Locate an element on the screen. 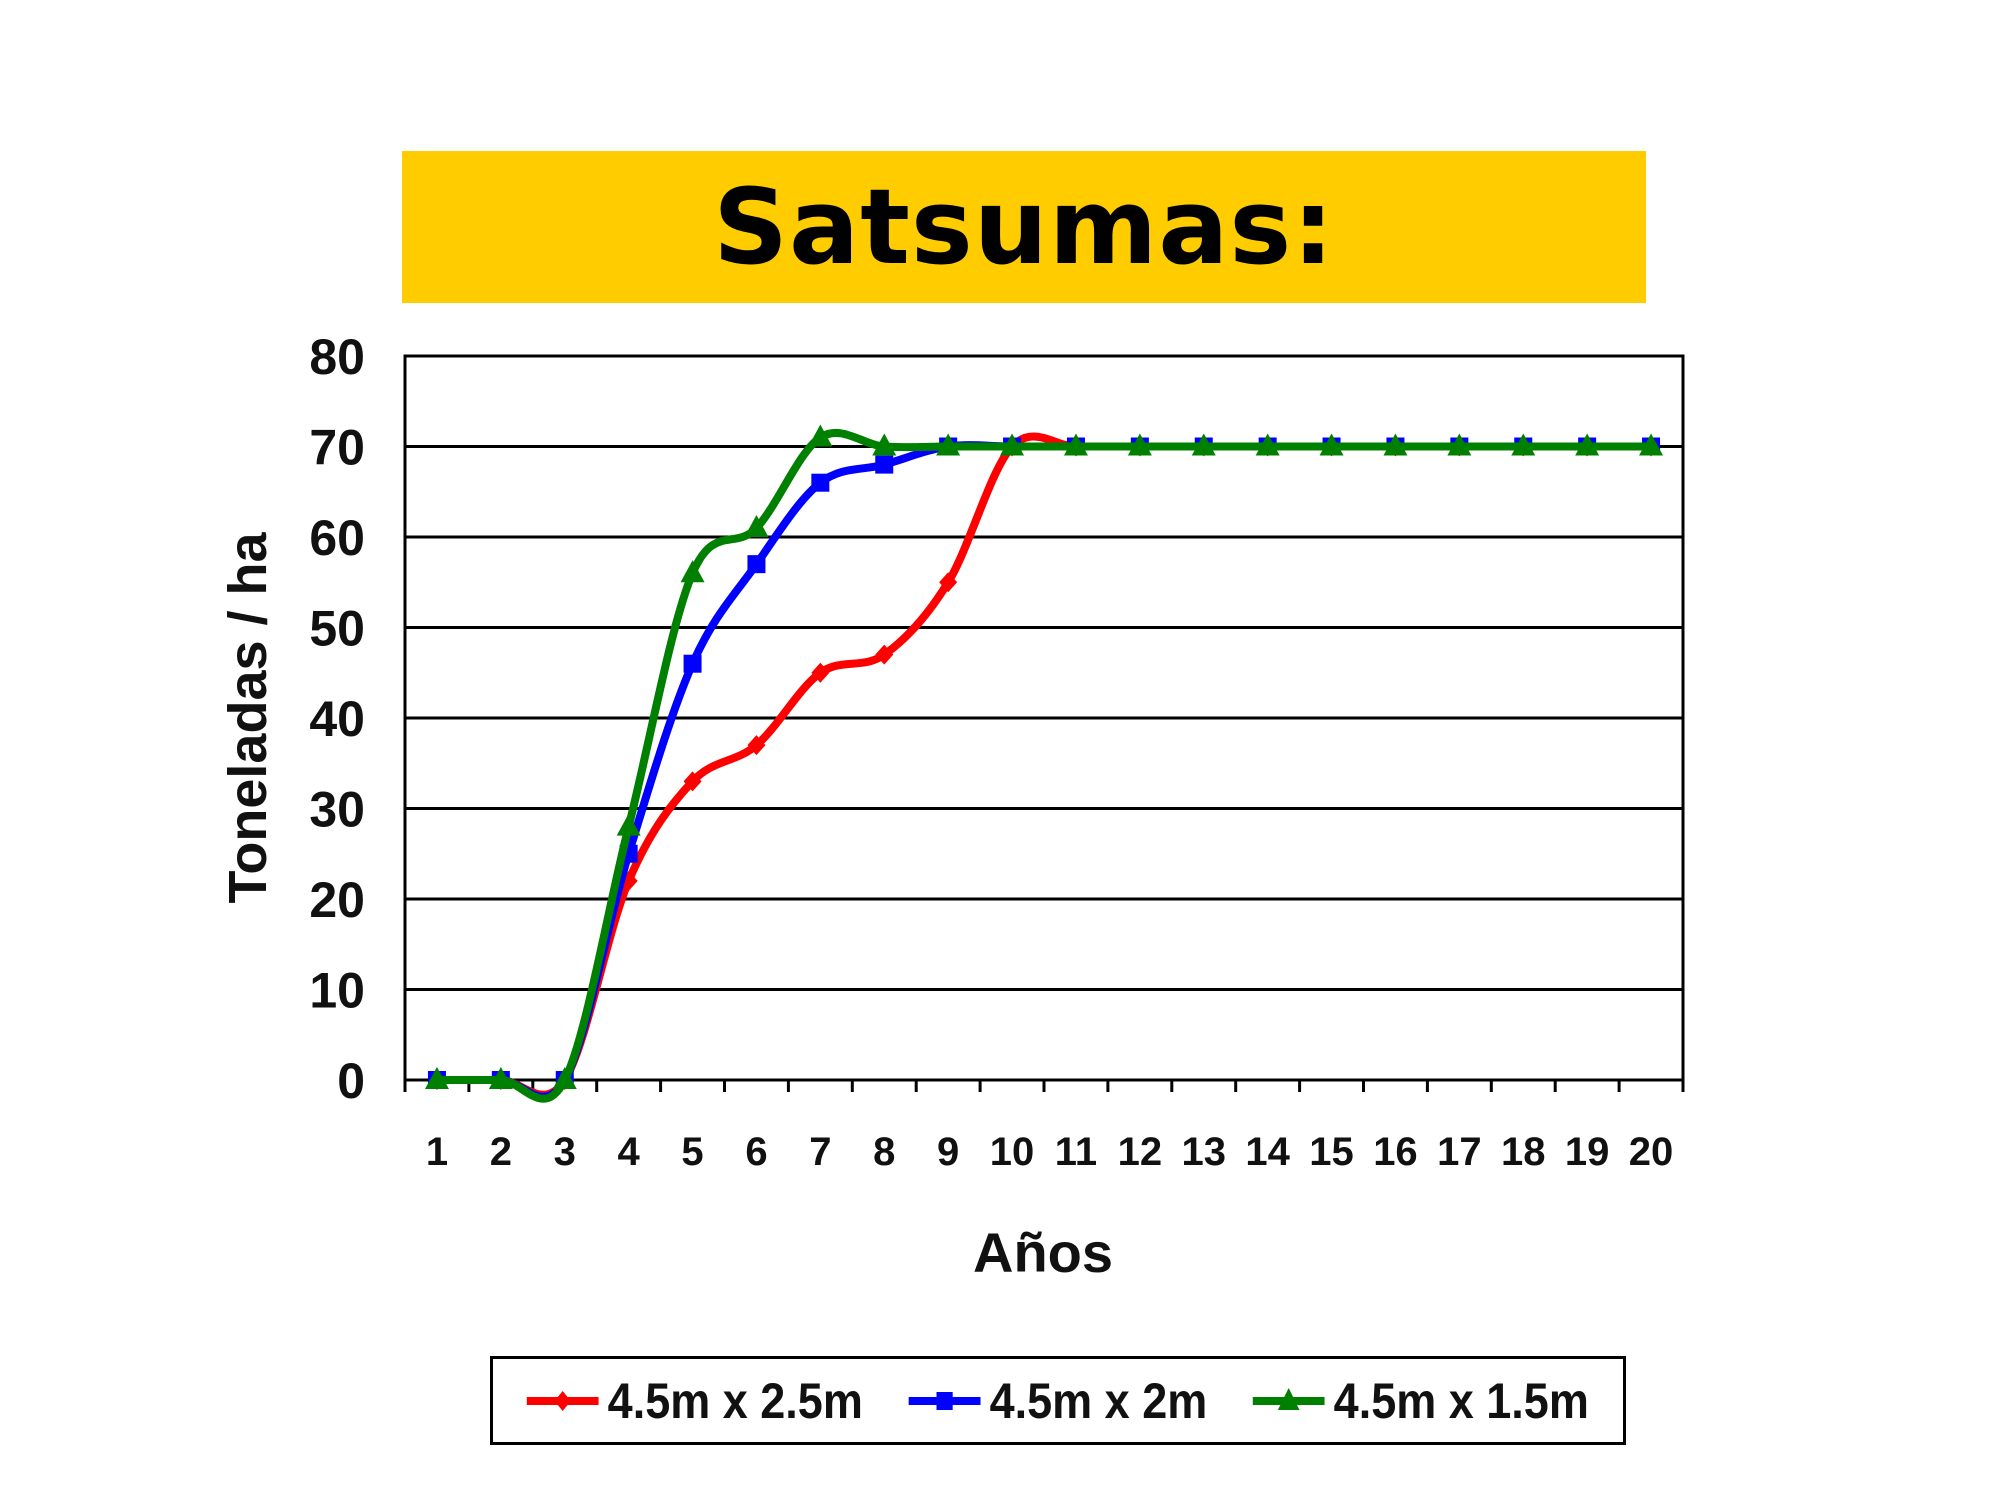 The height and width of the screenshot is (1500, 2000). x-tick-label: 2 is located at coordinates (501, 1152).